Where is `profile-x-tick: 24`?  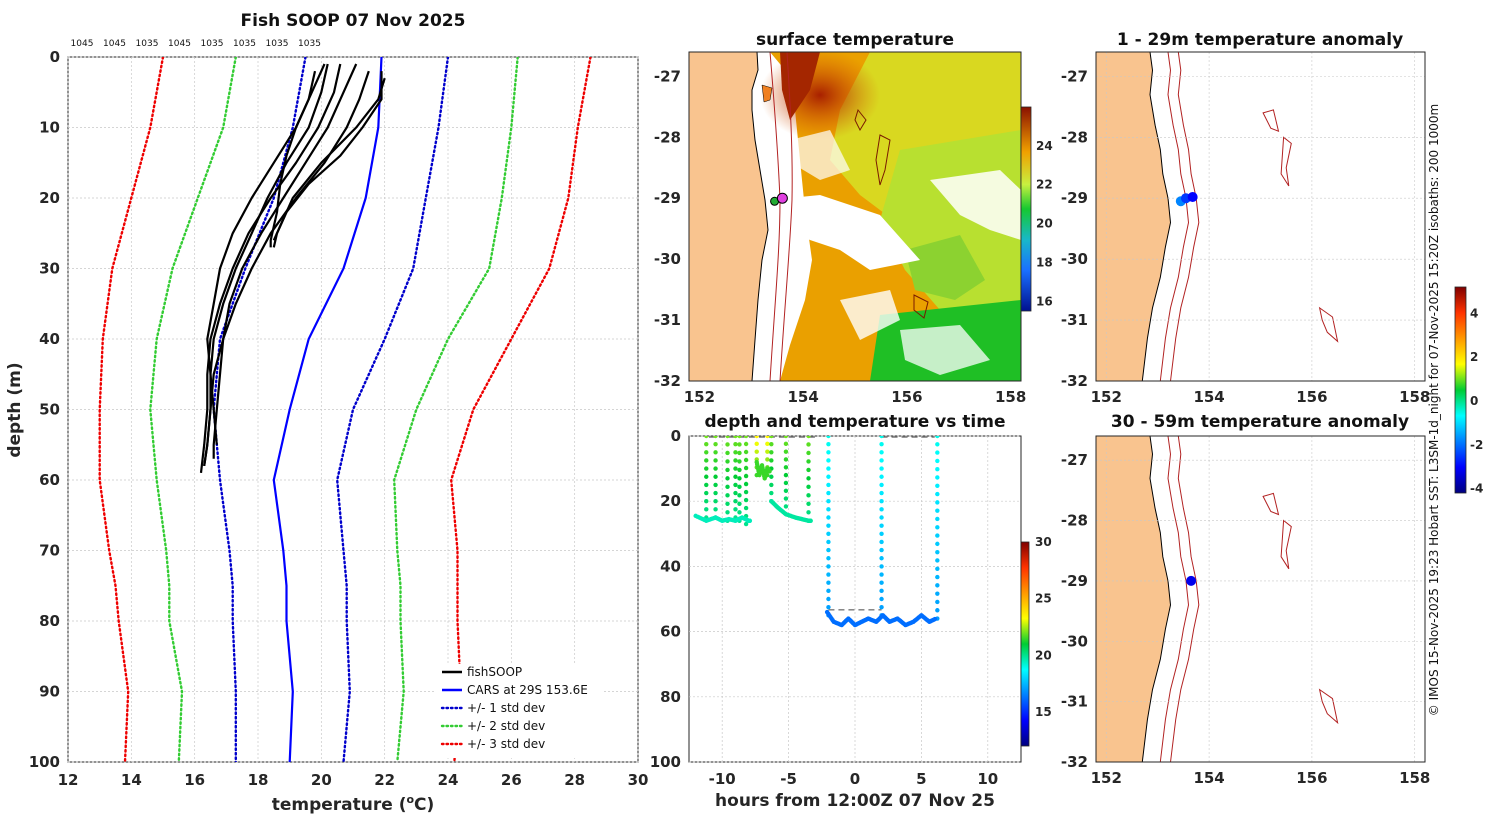 profile-x-tick: 24 is located at coordinates (448, 780).